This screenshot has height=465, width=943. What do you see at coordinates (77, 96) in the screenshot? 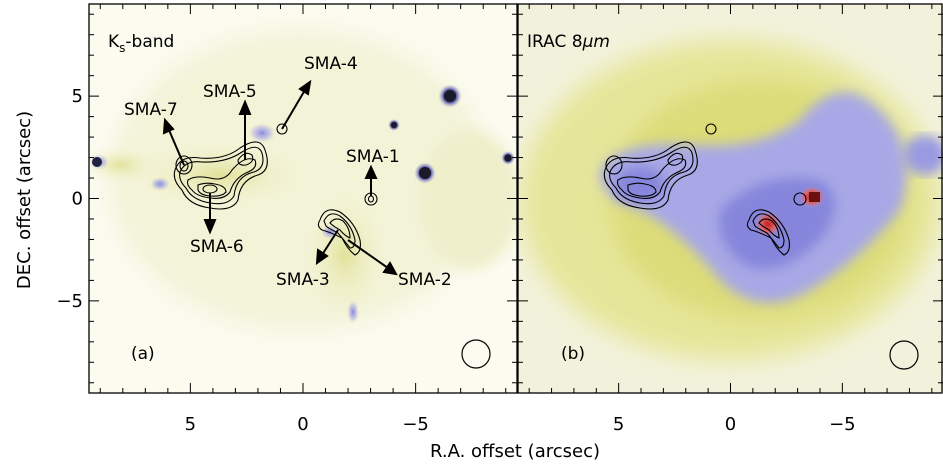
I see `y-tick-label: 5` at bounding box center [77, 96].